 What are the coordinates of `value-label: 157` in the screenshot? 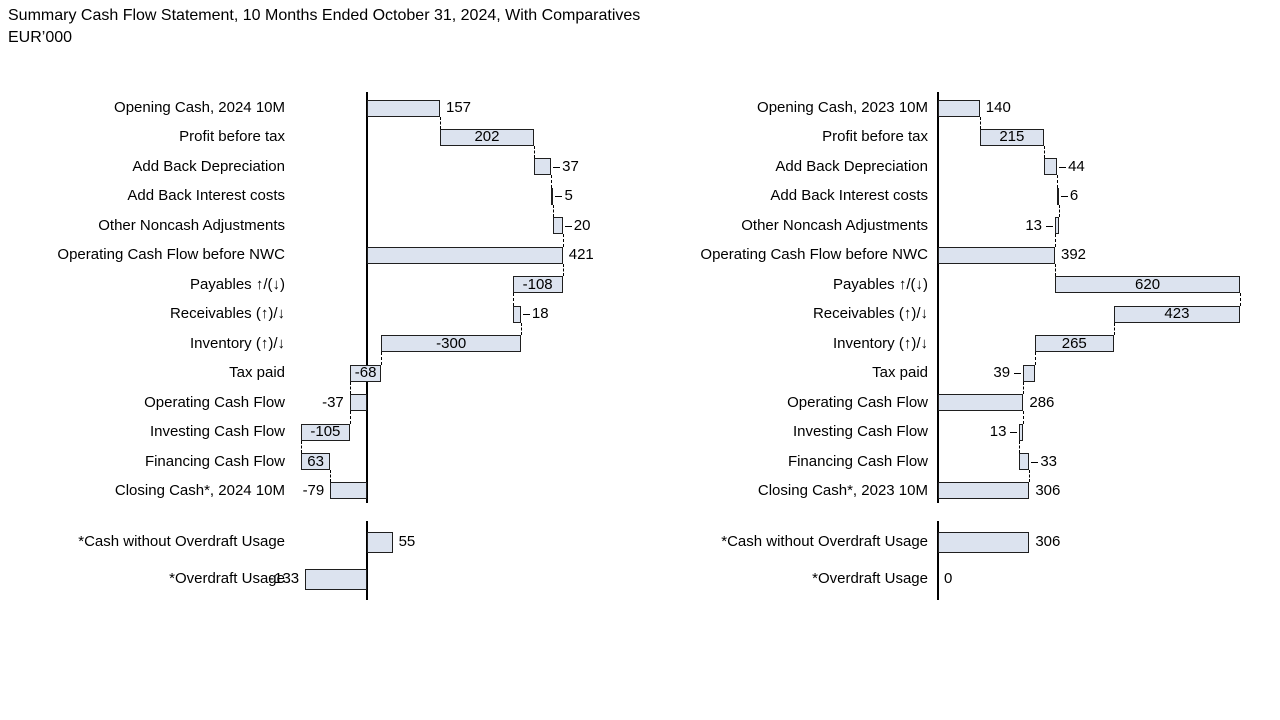 It's located at (459, 107).